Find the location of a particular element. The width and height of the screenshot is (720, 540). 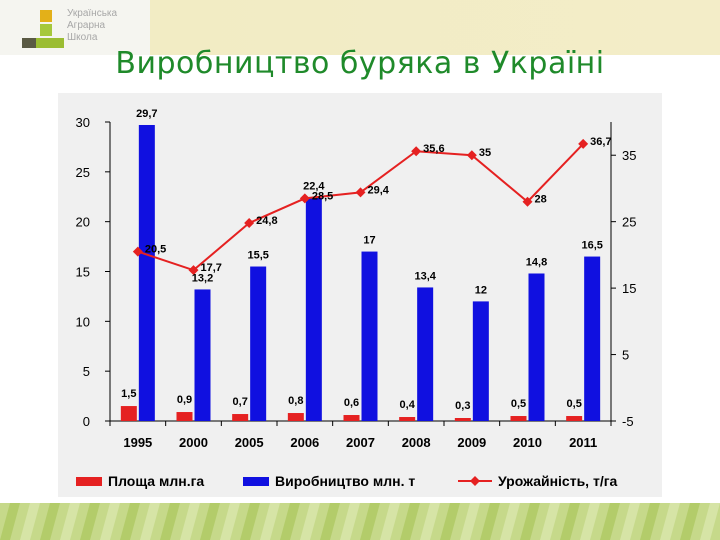

left-tick-label: 15 is located at coordinates (83, 272).